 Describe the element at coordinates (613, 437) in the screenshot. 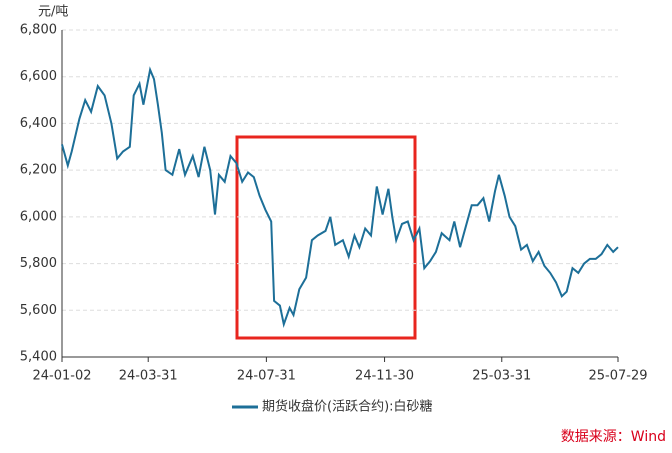

I see `source-note: 数据来源：Wind` at that location.